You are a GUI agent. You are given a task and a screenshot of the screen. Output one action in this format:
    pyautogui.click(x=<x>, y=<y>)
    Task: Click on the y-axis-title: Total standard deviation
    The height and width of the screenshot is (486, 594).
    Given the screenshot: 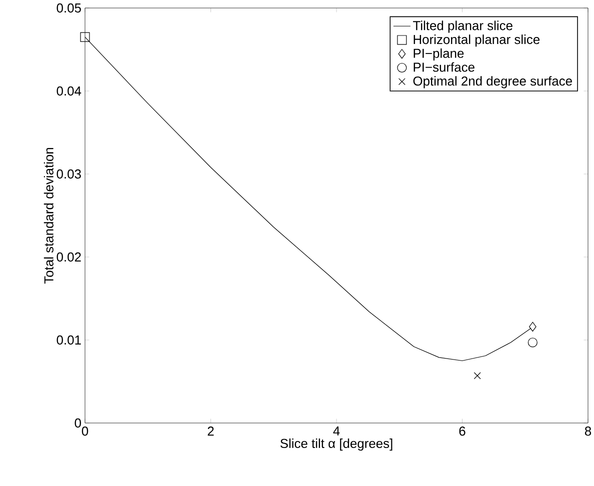 What is the action you would take?
    pyautogui.click(x=49, y=216)
    